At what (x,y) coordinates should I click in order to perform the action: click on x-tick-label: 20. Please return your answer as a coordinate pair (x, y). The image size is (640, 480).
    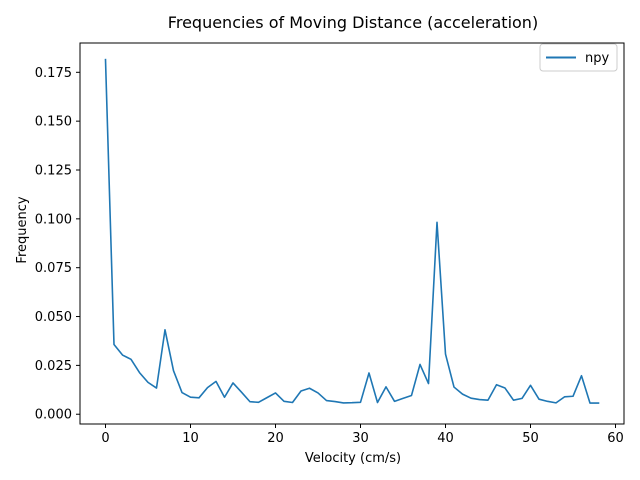
    Looking at the image, I should click on (275, 438).